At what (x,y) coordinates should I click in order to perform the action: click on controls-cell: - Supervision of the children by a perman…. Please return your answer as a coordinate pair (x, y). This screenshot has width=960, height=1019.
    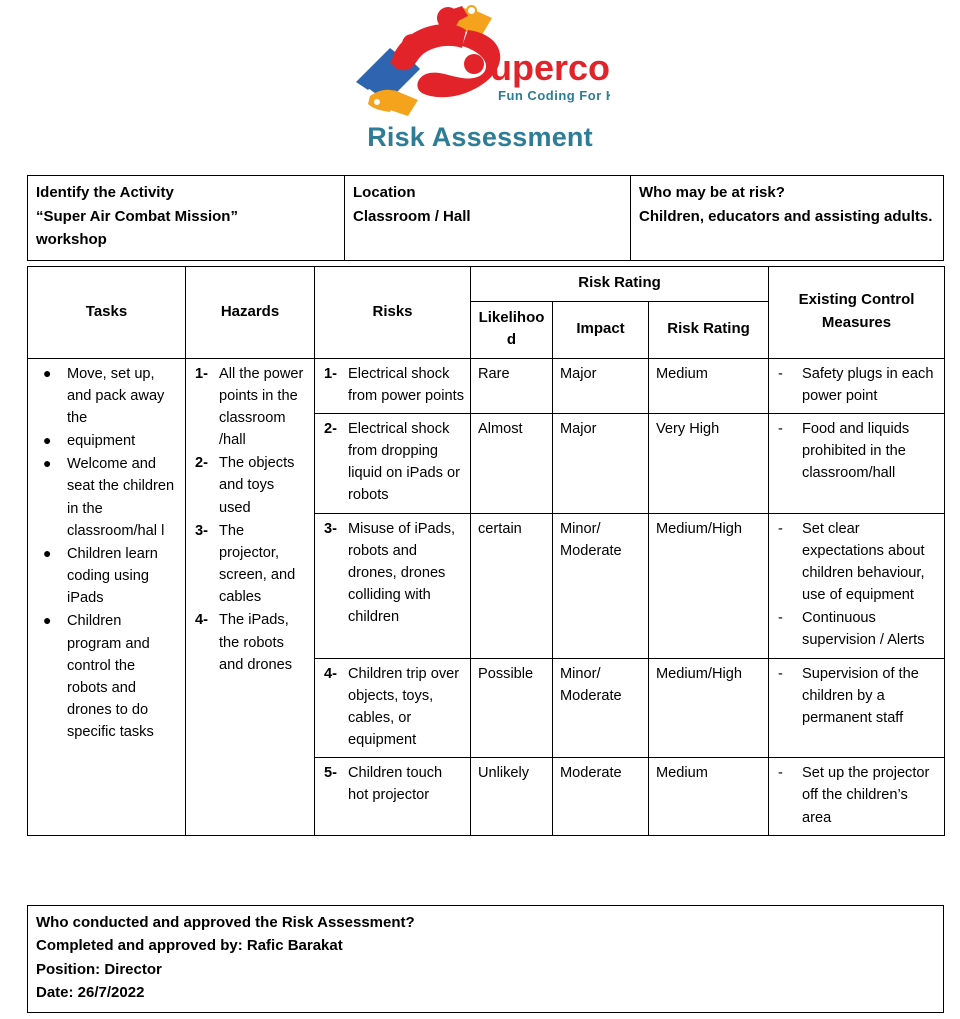
    Looking at the image, I should click on (857, 708).